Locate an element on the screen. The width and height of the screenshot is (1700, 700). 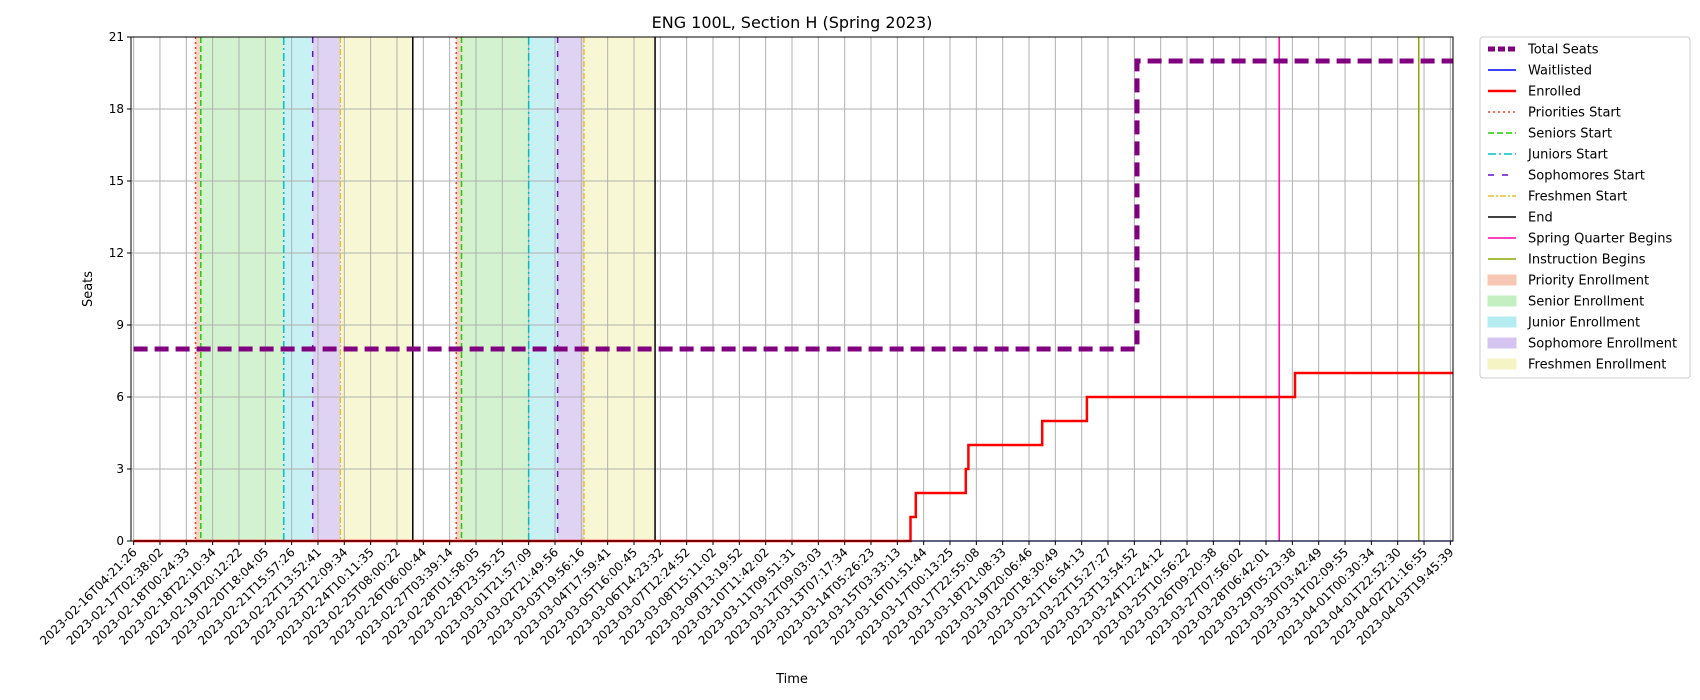
enrolled-legend-label: Enrolled is located at coordinates (1554, 92).